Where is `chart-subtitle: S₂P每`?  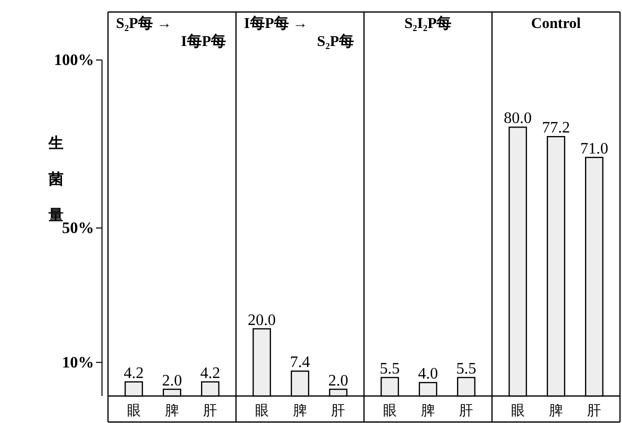 chart-subtitle: S₂P每 is located at coordinates (335, 41).